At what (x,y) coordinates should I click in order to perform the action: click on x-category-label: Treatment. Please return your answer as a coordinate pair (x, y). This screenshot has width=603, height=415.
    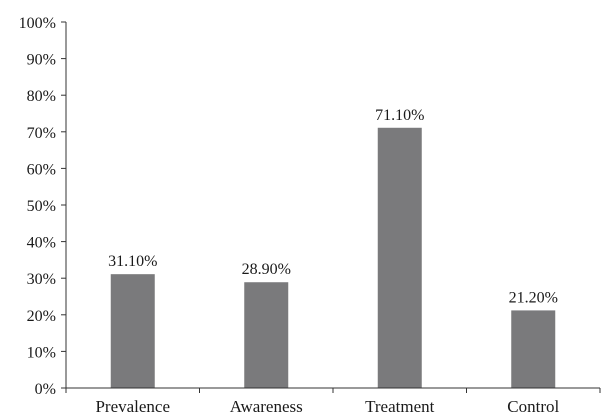
    Looking at the image, I should click on (400, 406).